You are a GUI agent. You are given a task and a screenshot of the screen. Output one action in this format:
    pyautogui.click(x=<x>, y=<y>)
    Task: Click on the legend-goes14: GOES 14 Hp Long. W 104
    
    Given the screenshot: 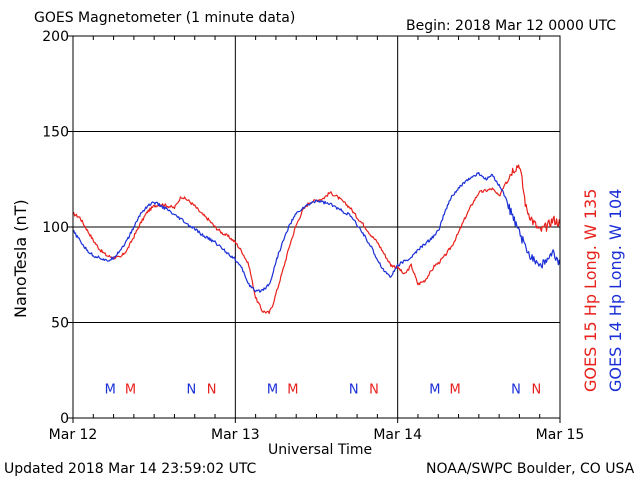 What is the action you would take?
    pyautogui.click(x=615, y=290)
    